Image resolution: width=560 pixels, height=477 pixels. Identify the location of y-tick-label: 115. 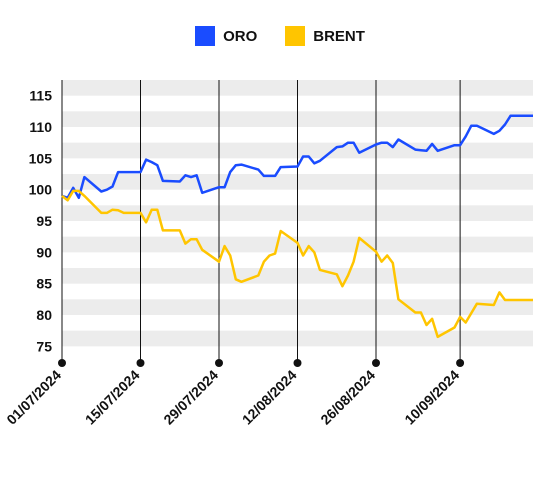
(40, 96).